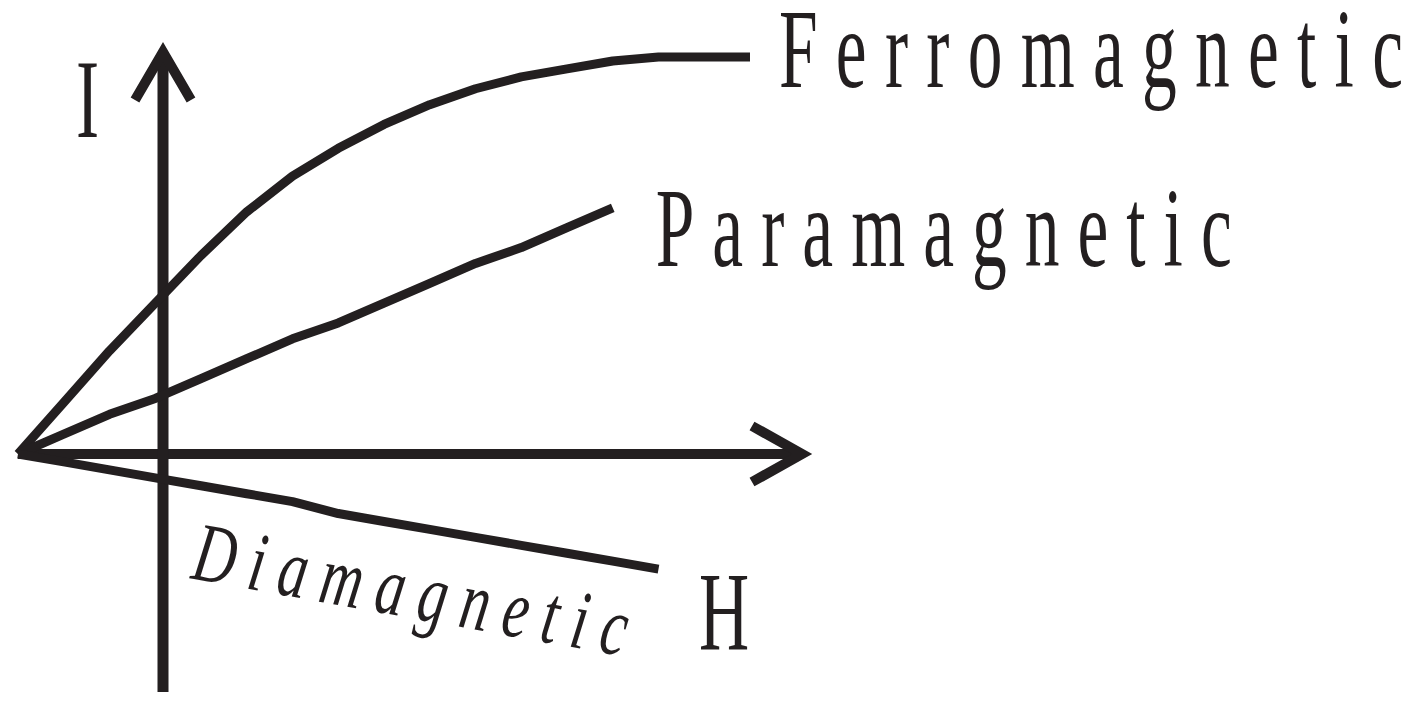 This screenshot has width=1422, height=703. Describe the element at coordinates (1091, 56) in the screenshot. I see `series-label: Ferromagnetic` at that location.